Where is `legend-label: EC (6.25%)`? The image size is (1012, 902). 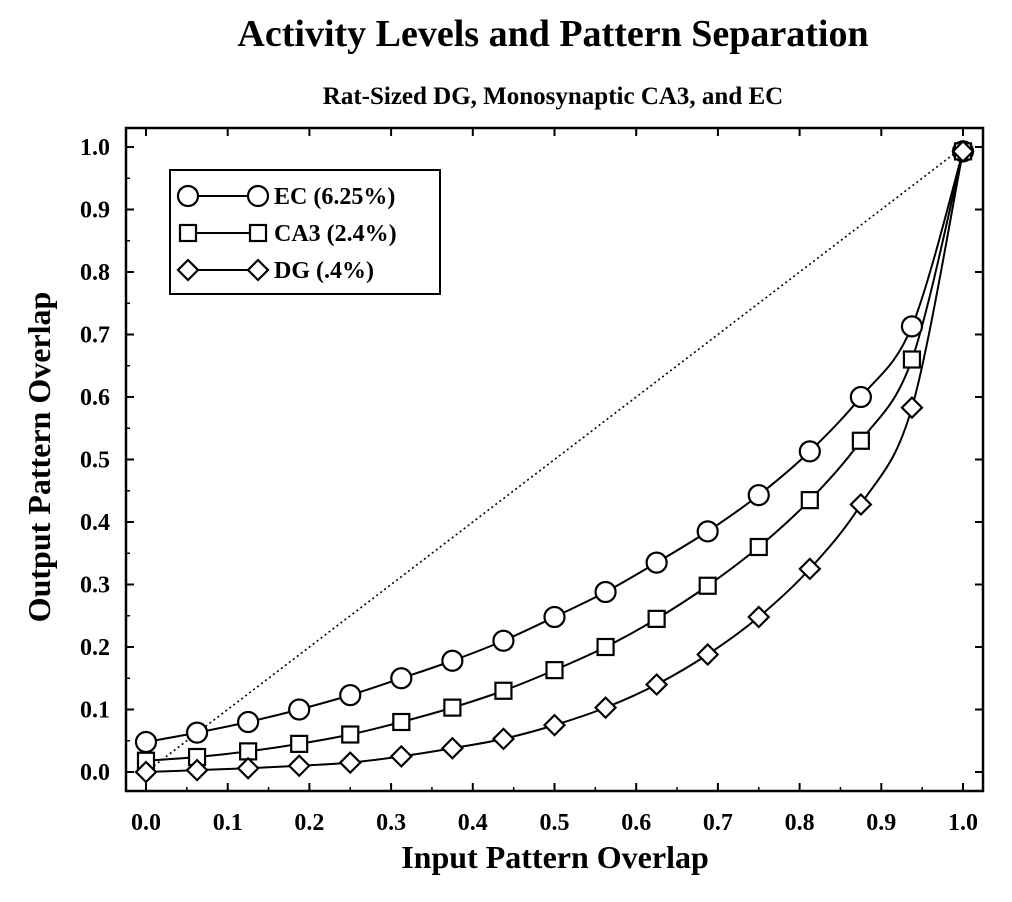
legend-label: EC (6.25%) is located at coordinates (334, 197).